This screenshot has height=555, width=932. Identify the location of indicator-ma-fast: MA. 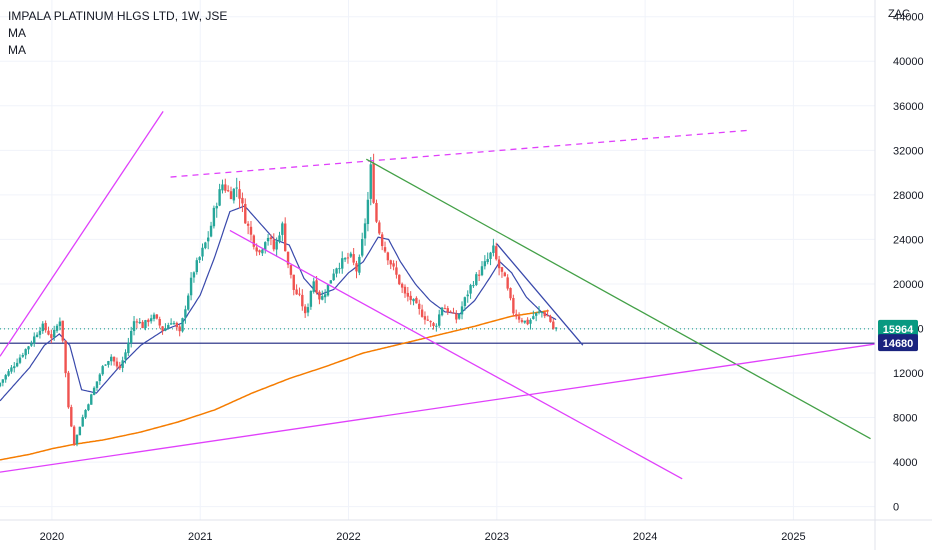
(17, 33).